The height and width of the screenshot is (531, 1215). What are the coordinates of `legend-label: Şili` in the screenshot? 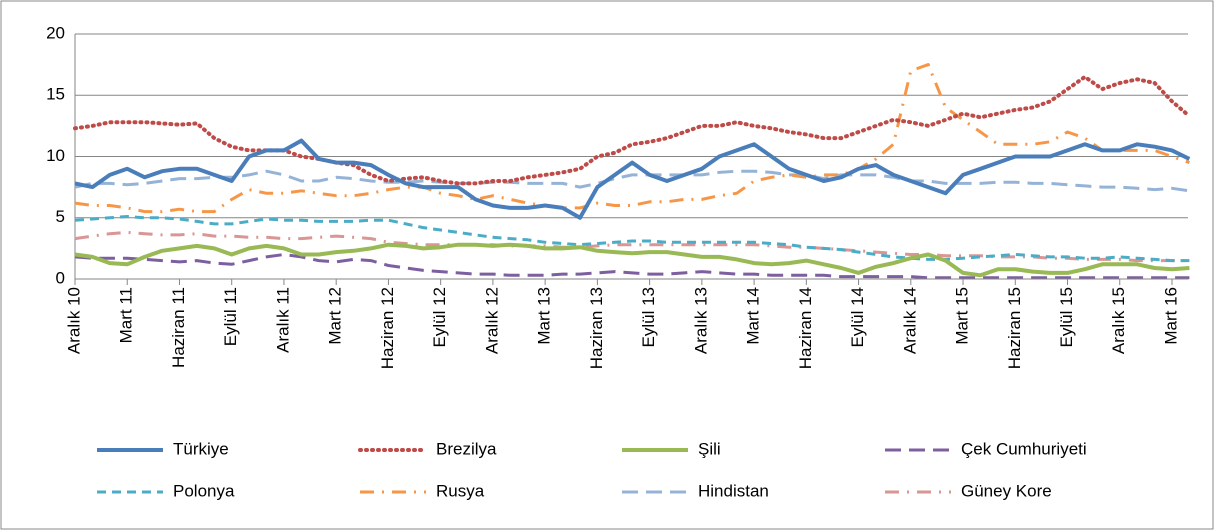 It's located at (709, 448).